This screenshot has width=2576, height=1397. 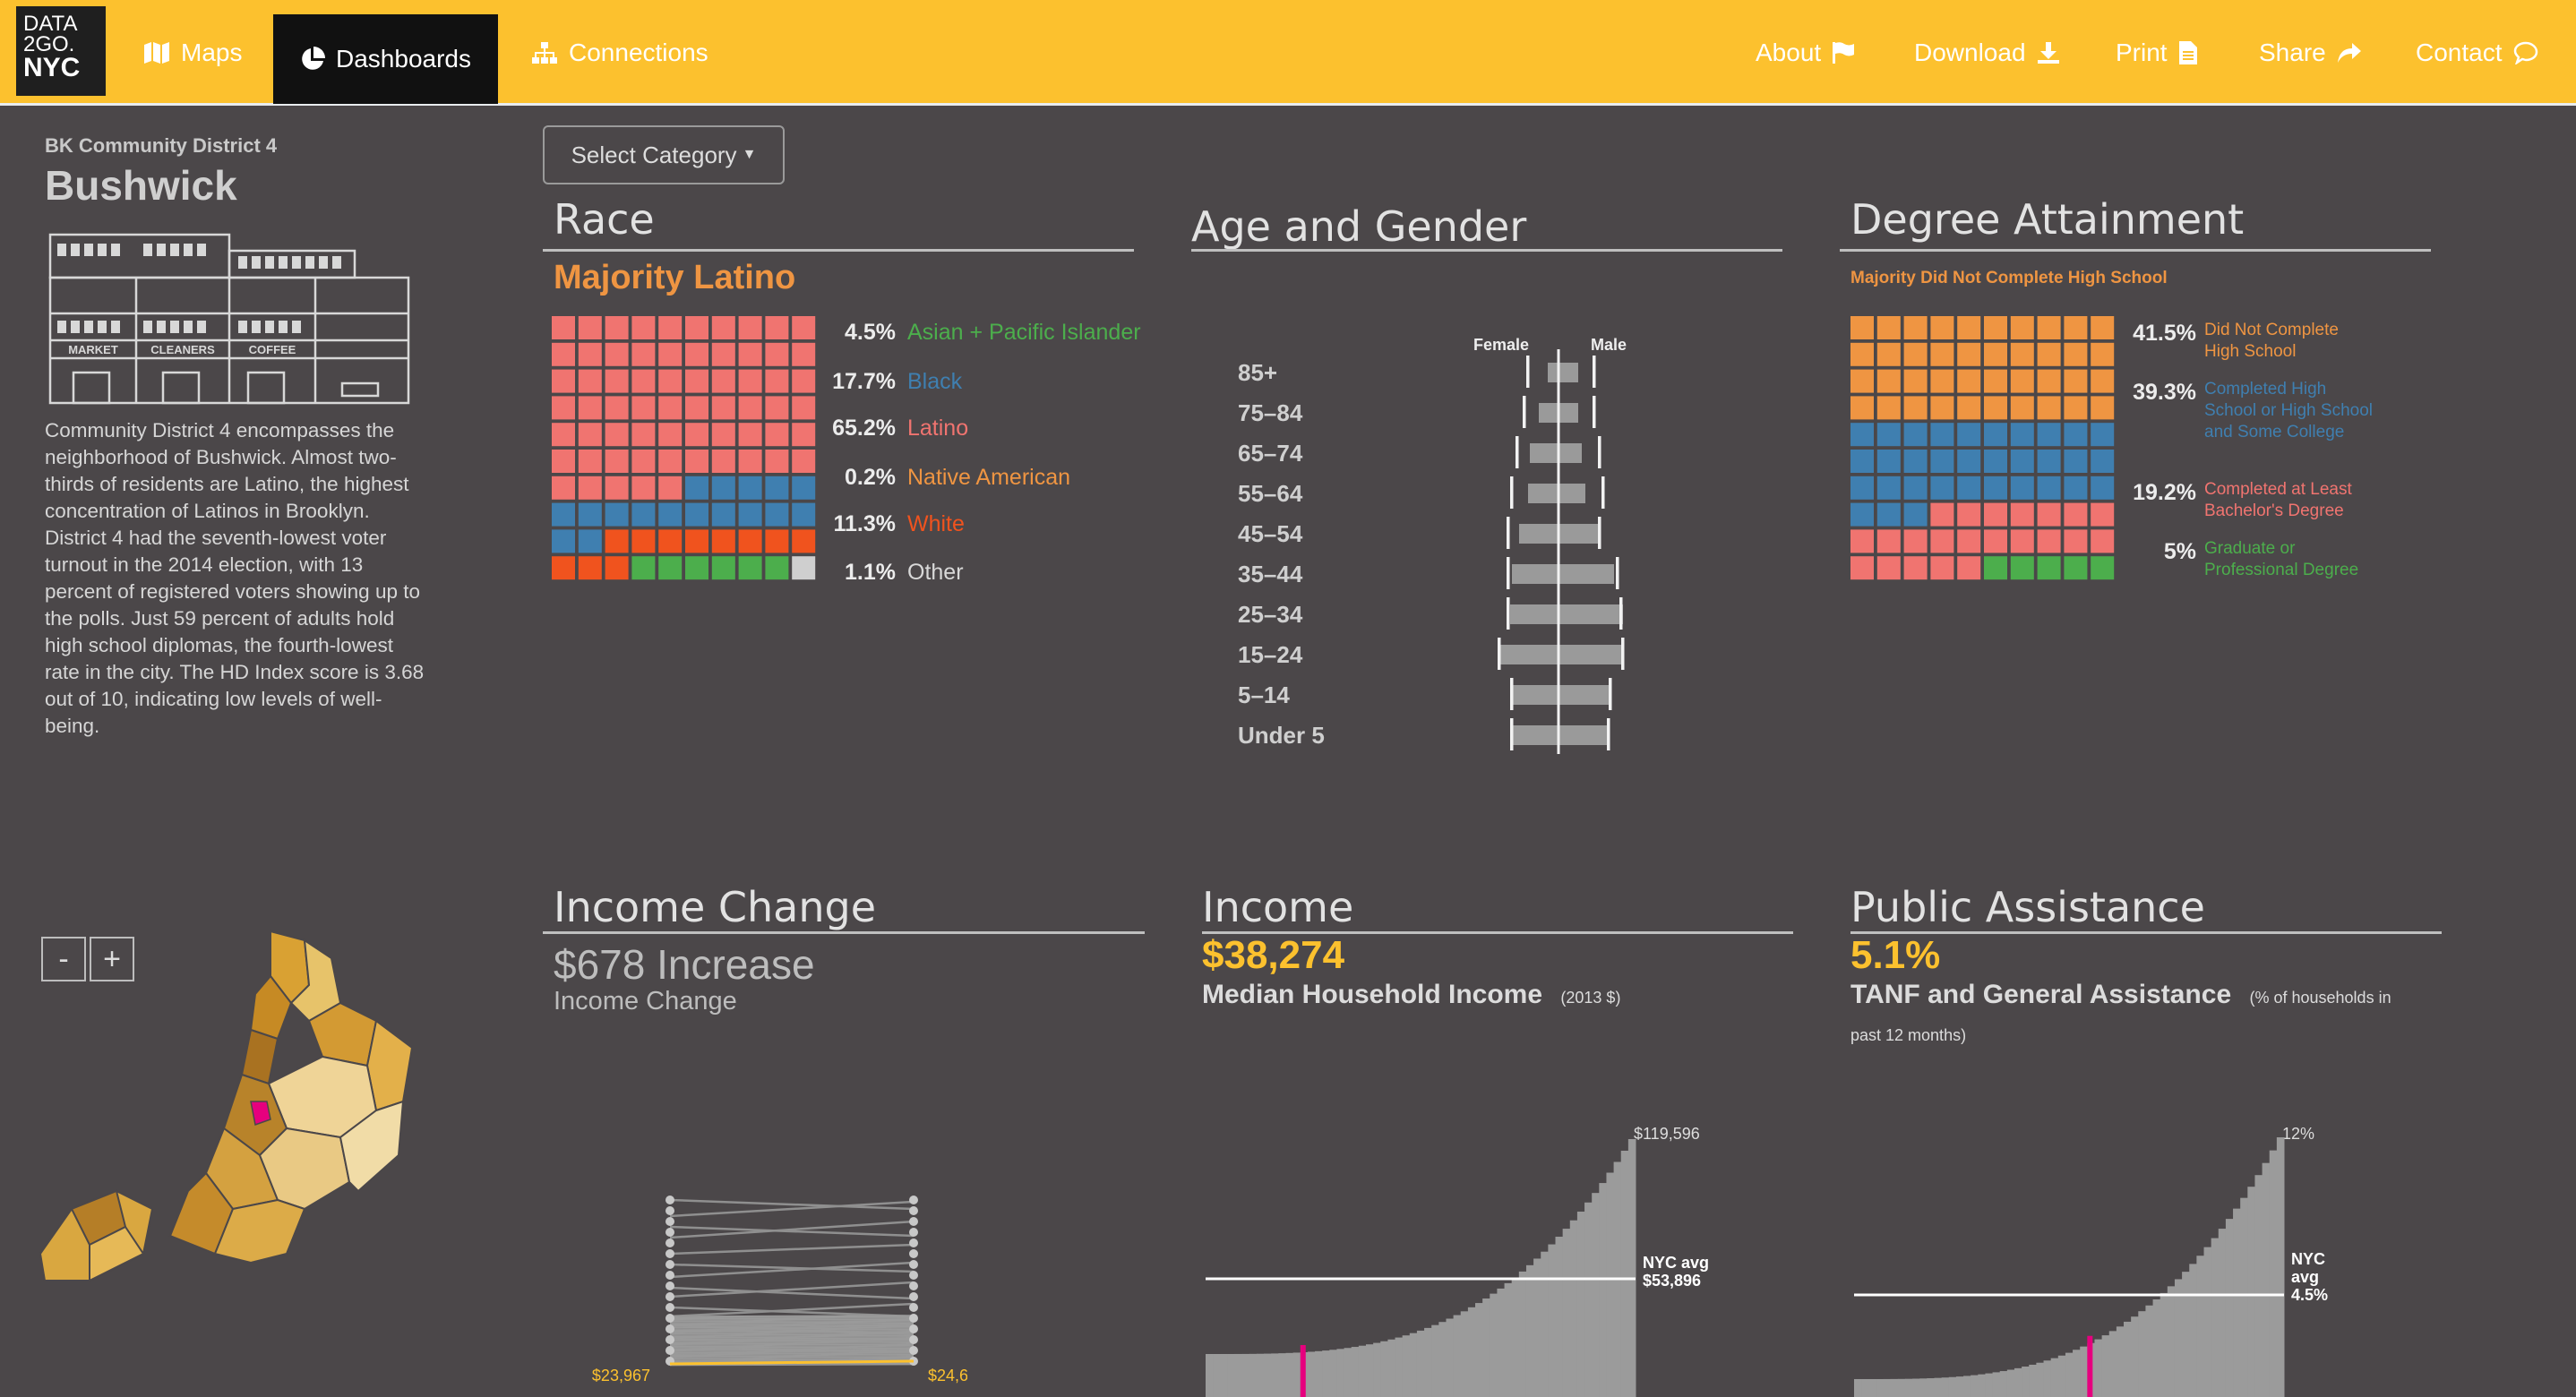 I want to click on income-distribution-chart: $119,596 NYC avg $53,896, so click(x=1457, y=1261).